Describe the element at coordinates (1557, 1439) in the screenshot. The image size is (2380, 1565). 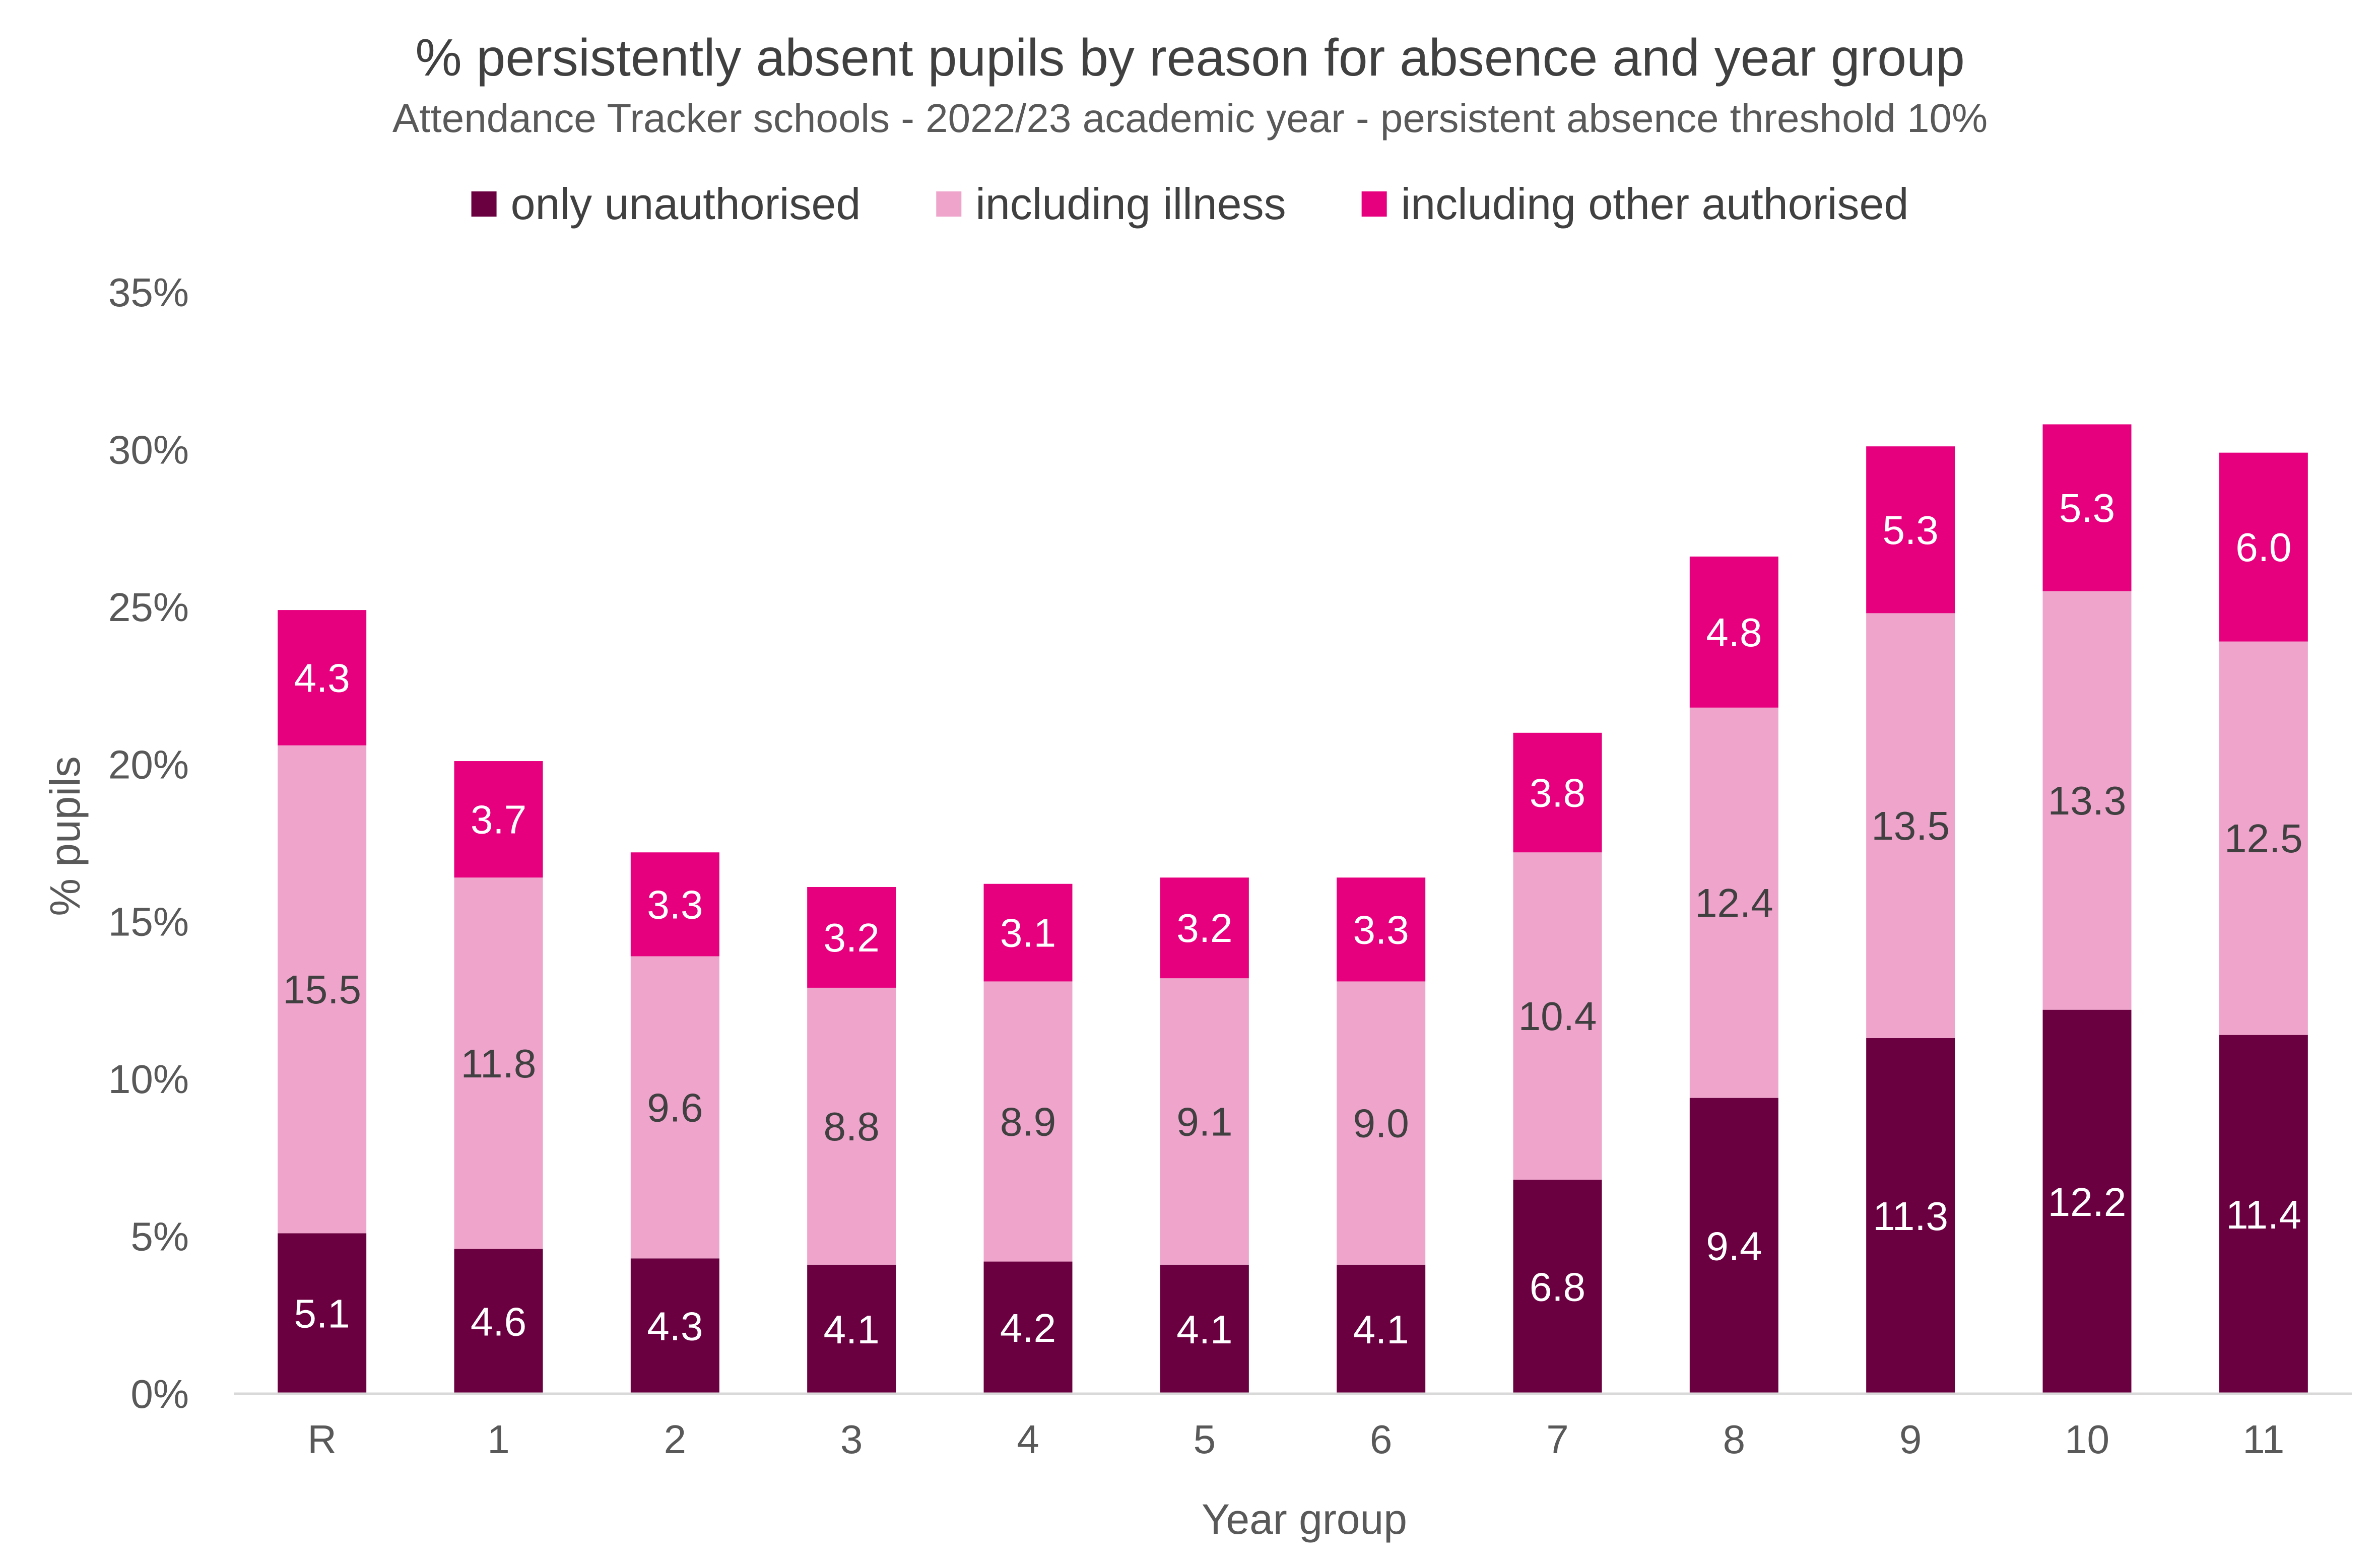
I see `x-tick-label: 7` at that location.